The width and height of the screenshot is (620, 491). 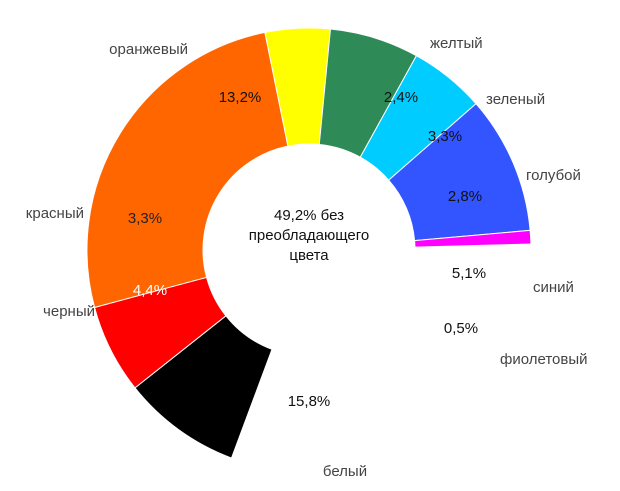 What do you see at coordinates (150, 290) in the screenshot?
I see `value-label-7: 4,4%` at bounding box center [150, 290].